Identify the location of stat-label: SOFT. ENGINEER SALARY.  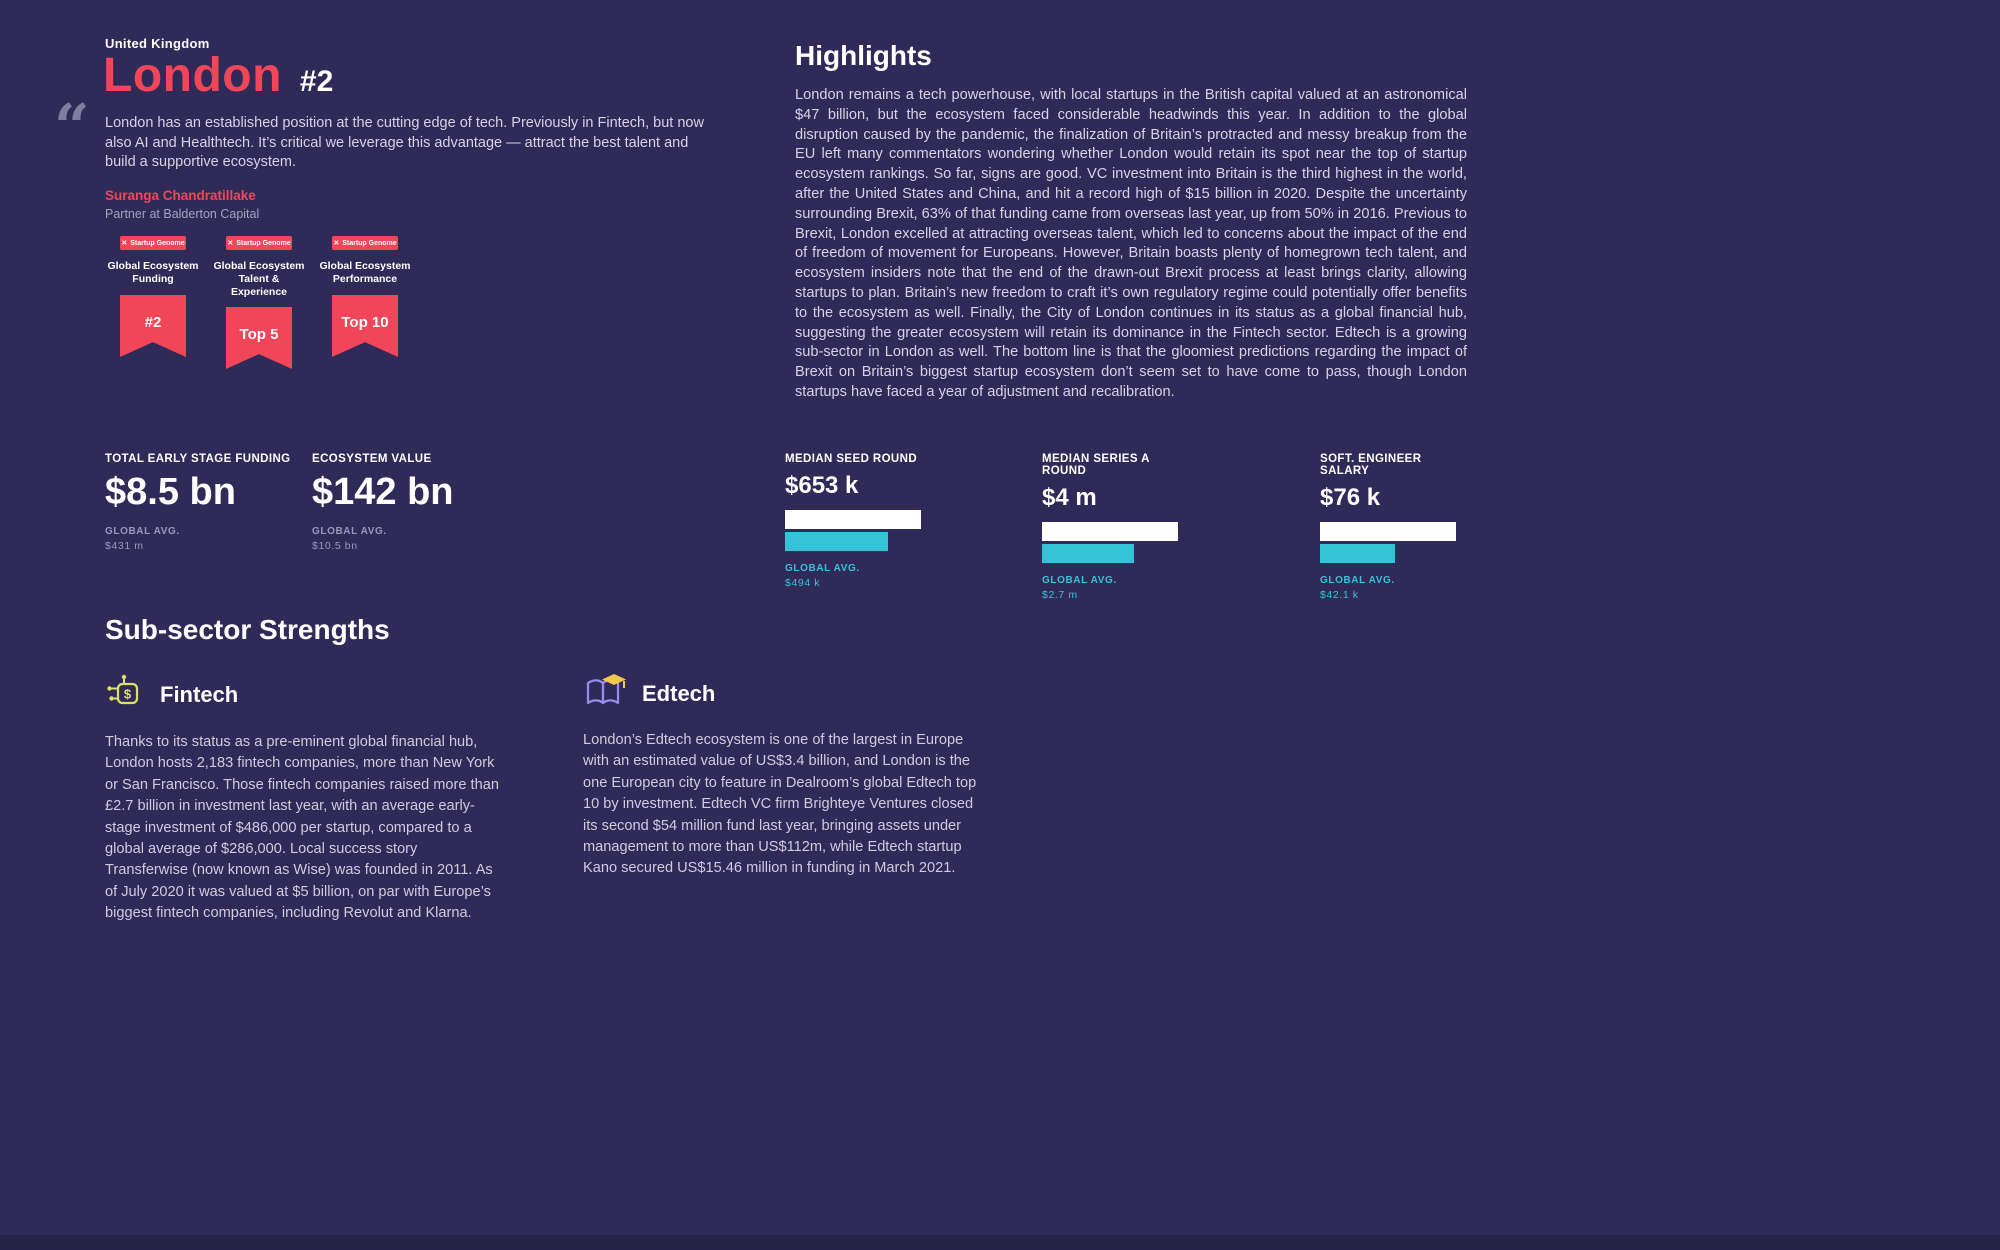
(1371, 465).